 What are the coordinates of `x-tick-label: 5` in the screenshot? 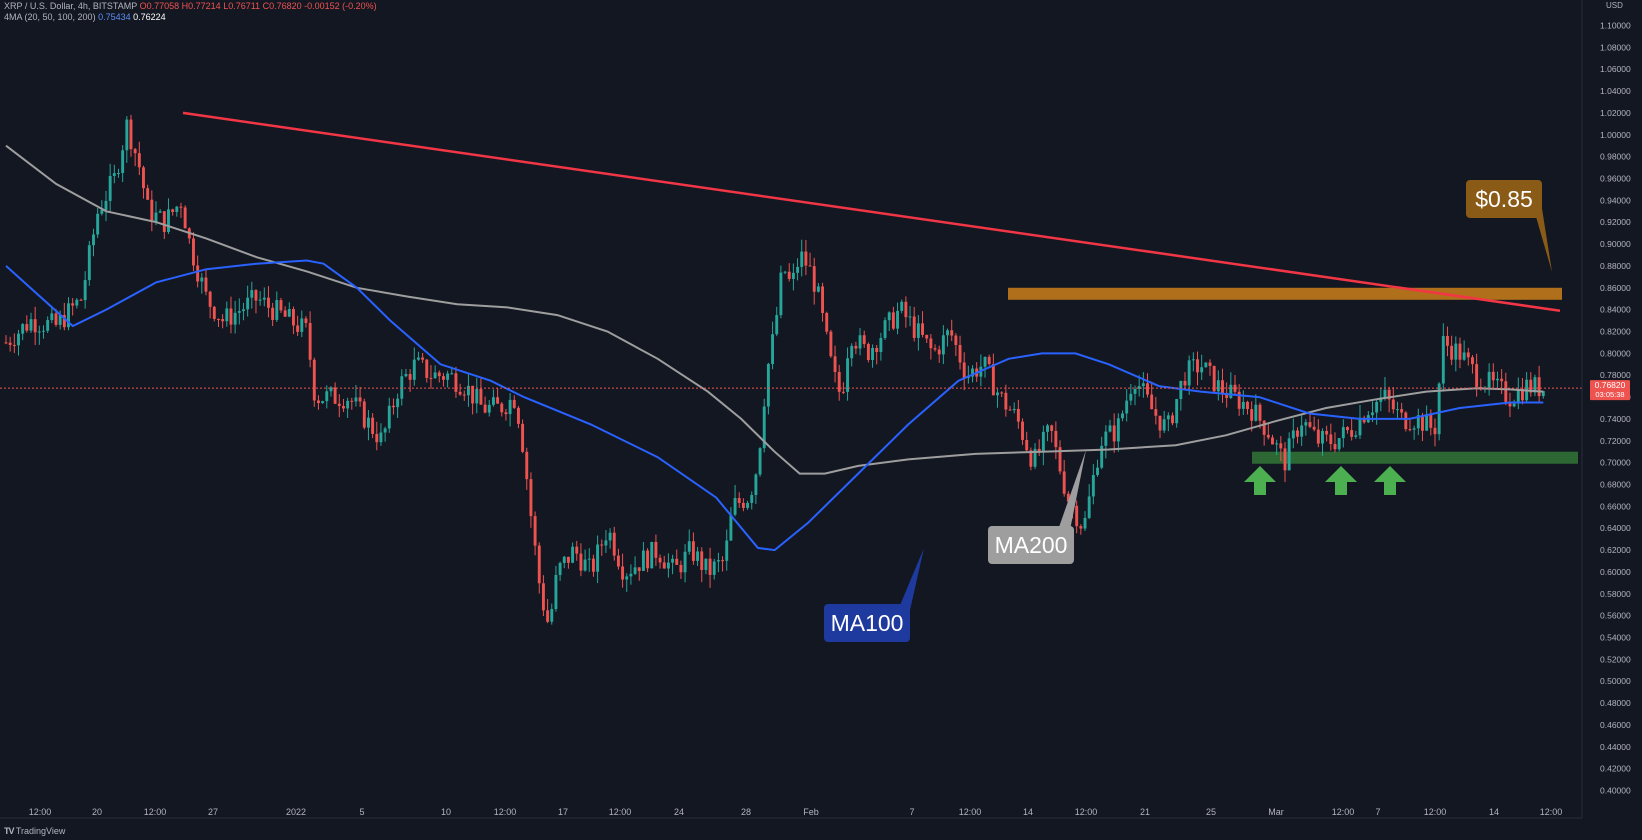 It's located at (361, 812).